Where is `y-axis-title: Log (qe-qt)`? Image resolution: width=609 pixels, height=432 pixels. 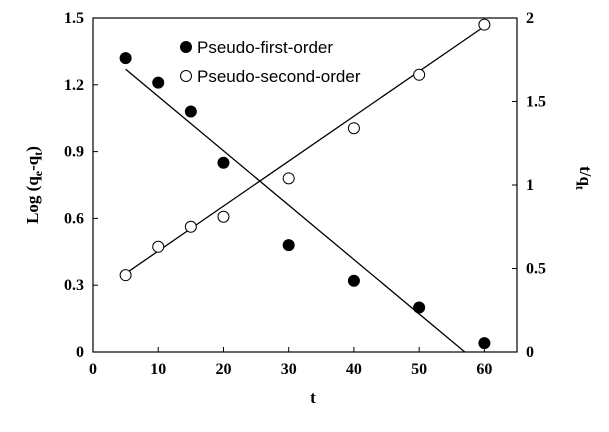
y-axis-title: Log (qe-qt) is located at coordinates (34, 185).